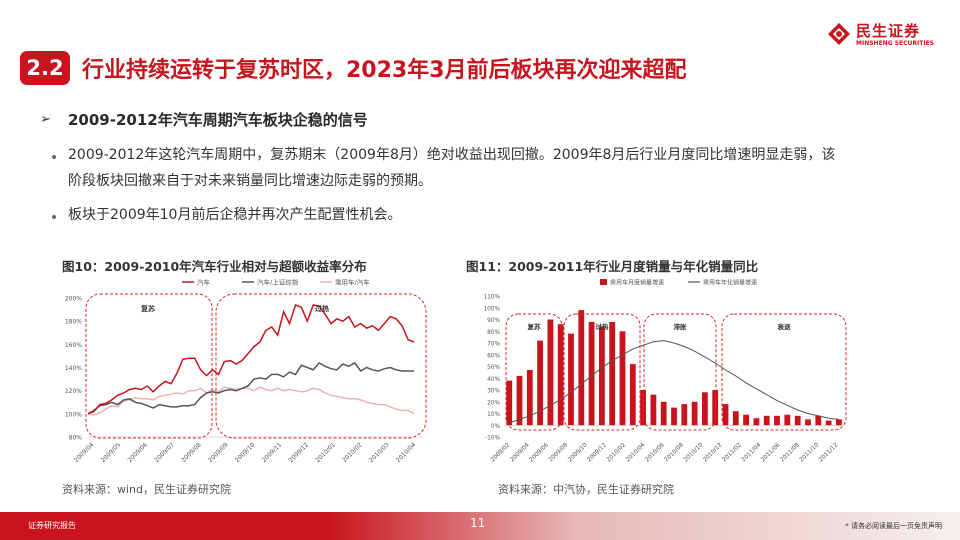  Describe the element at coordinates (809, 452) in the screenshot. I see `x-tick-label: 2011/10` at that location.